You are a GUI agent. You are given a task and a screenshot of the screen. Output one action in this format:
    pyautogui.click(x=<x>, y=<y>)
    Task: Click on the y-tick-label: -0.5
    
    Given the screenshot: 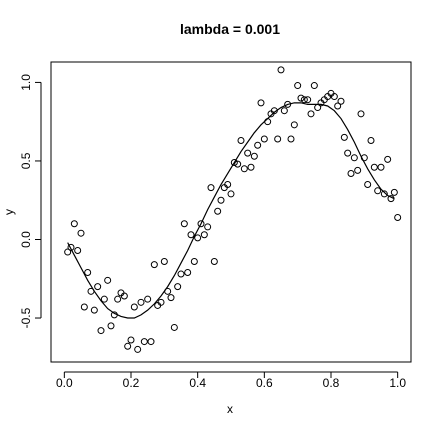 What is the action you would take?
    pyautogui.click(x=26, y=317)
    